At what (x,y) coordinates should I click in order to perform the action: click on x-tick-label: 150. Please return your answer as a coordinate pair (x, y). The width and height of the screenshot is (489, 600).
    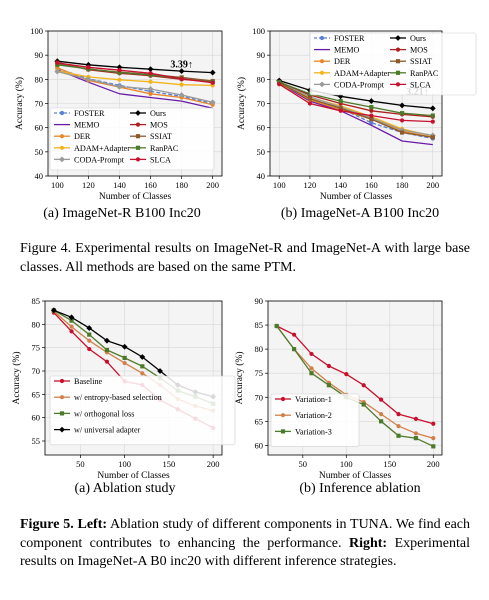
    Looking at the image, I should click on (169, 464).